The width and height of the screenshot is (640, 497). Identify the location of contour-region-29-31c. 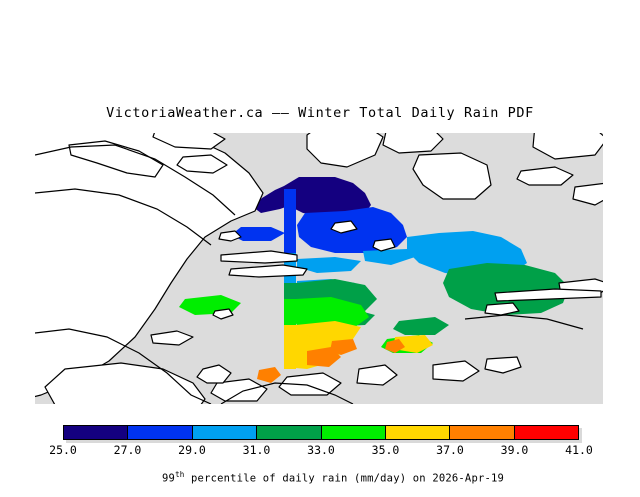
(329, 265).